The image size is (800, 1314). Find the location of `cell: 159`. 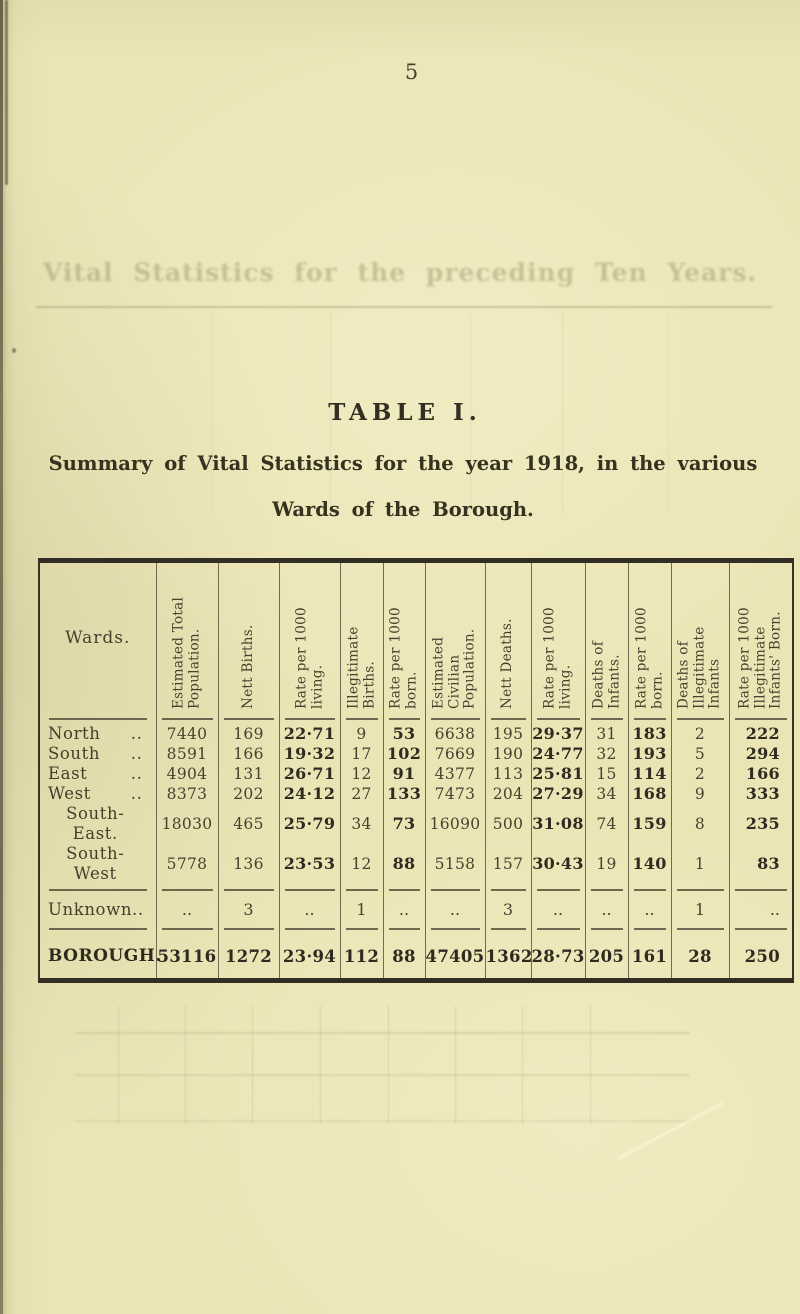

cell: 159 is located at coordinates (649, 824).